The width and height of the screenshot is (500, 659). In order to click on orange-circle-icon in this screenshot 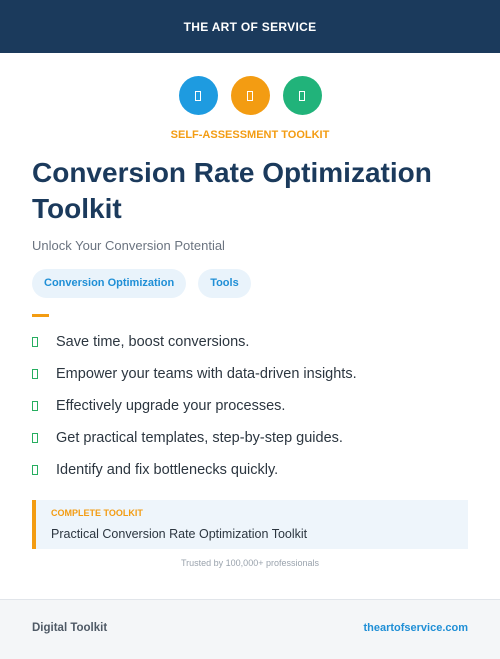, I will do `click(250, 95)`.